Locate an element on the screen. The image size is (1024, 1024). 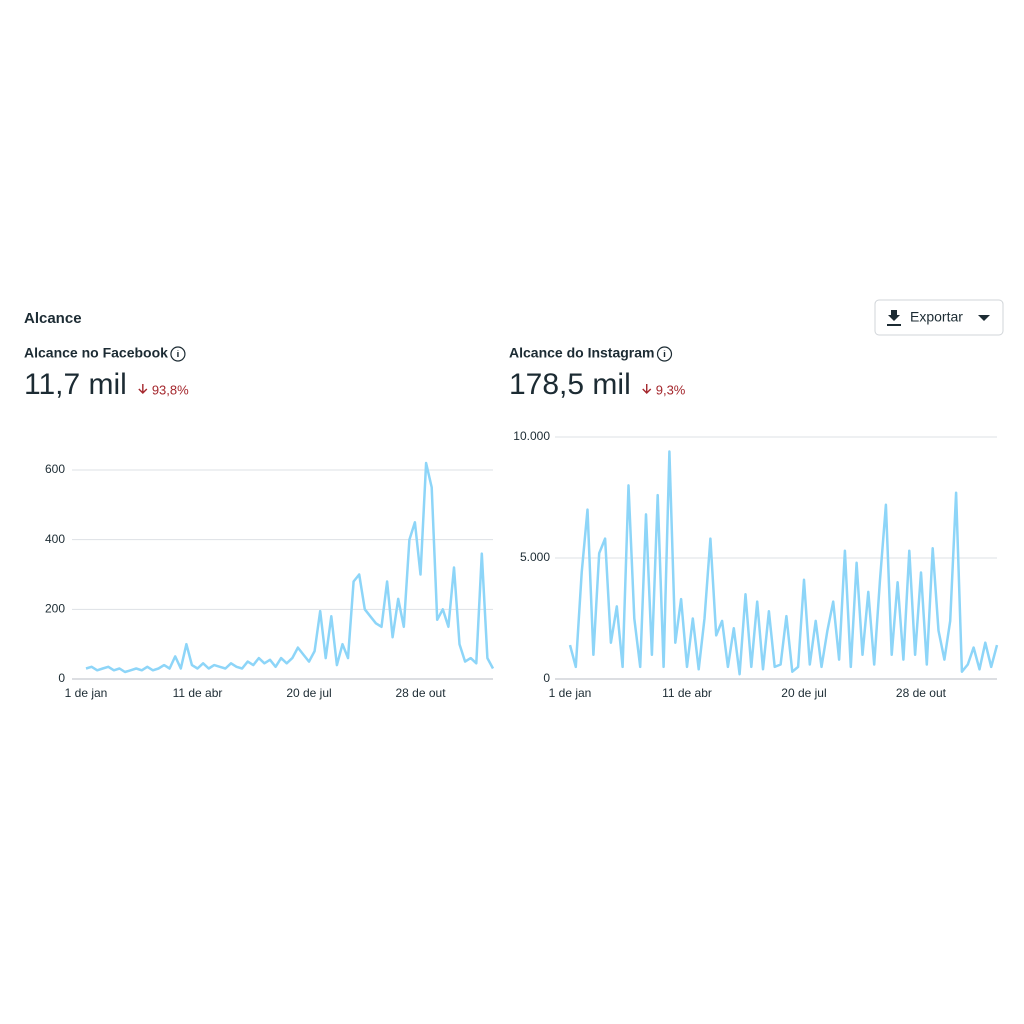
y-tick-label: 10.000 is located at coordinates (531, 436).